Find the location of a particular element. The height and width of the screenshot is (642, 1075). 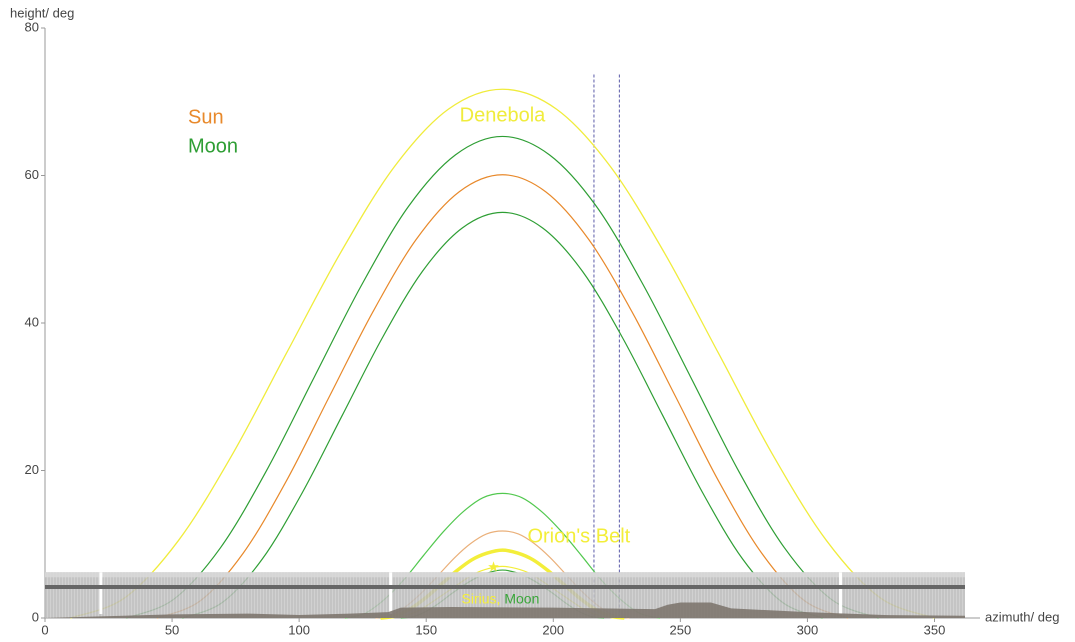

y-tick-label: 80 is located at coordinates (32, 26).